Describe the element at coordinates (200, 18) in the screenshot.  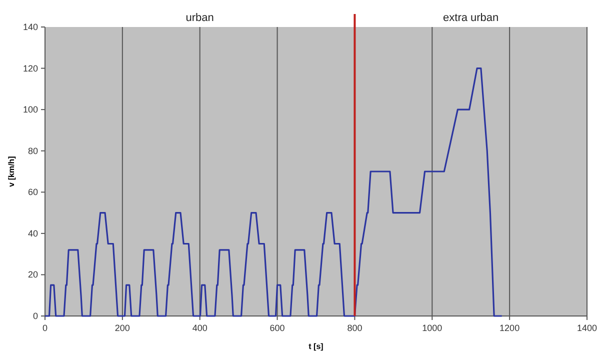
I see `text: urban` at that location.